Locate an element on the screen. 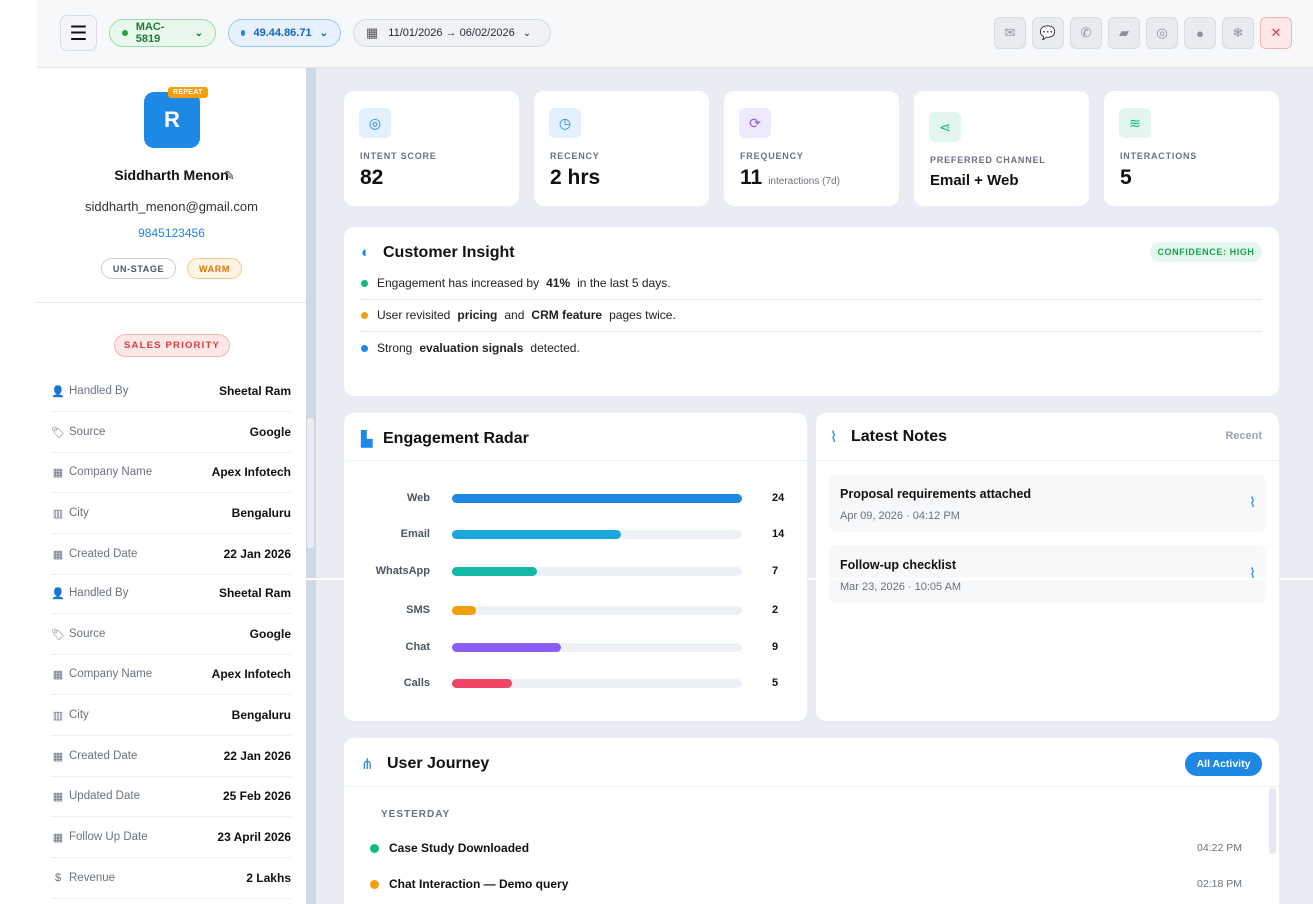  message-button: 💬 is located at coordinates (1048, 33).